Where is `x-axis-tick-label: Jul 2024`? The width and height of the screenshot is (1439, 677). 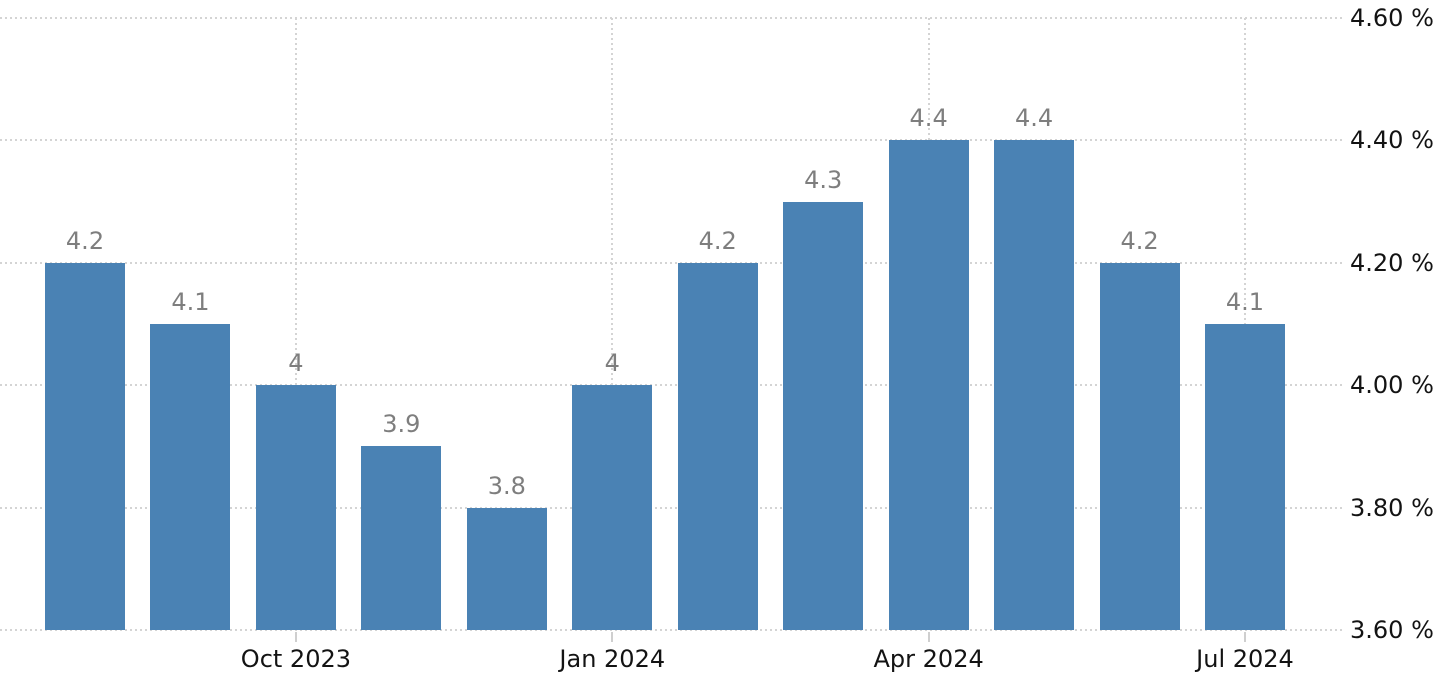
x-axis-tick-label: Jul 2024 is located at coordinates (1245, 659).